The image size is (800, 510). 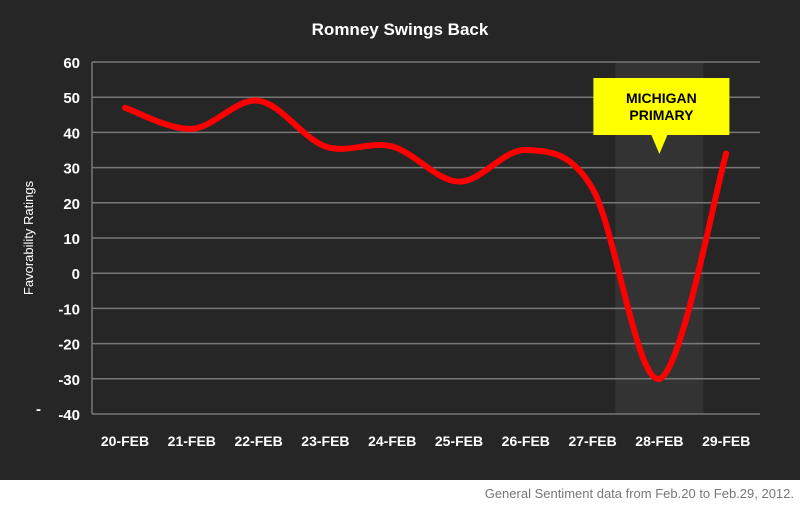 What do you see at coordinates (325, 441) in the screenshot?
I see `x-tick-label: 23-FEB` at bounding box center [325, 441].